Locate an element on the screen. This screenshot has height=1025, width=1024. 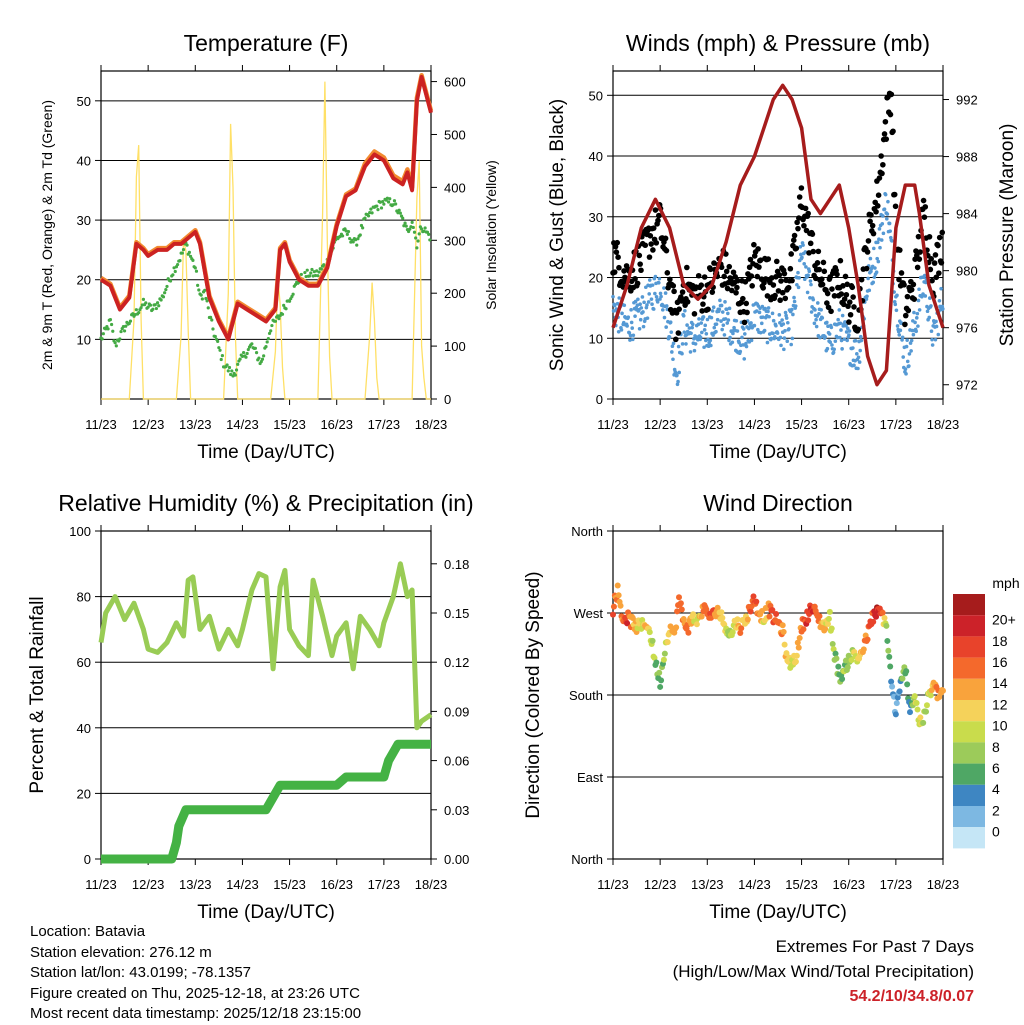
y-axis-label: Sonic Wind & Gust (Blue, Black) is located at coordinates (557, 235).